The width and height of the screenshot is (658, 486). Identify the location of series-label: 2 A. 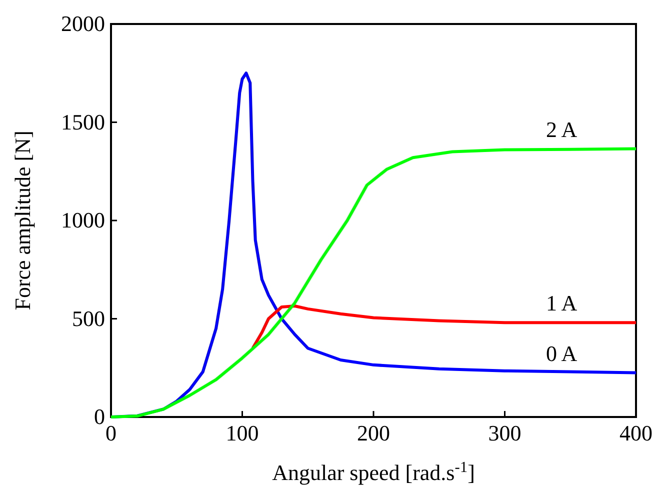
(562, 129).